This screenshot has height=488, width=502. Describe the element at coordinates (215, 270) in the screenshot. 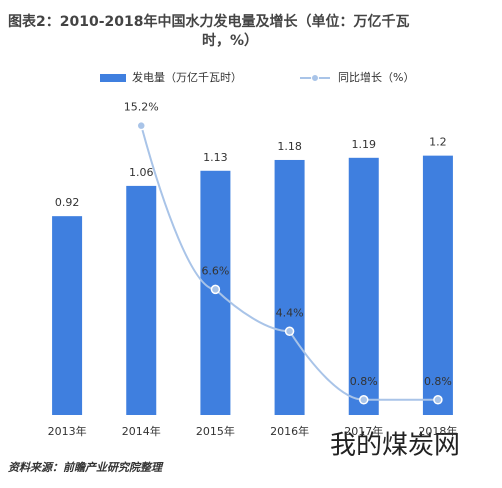

I see `data-label: 6.6%` at that location.